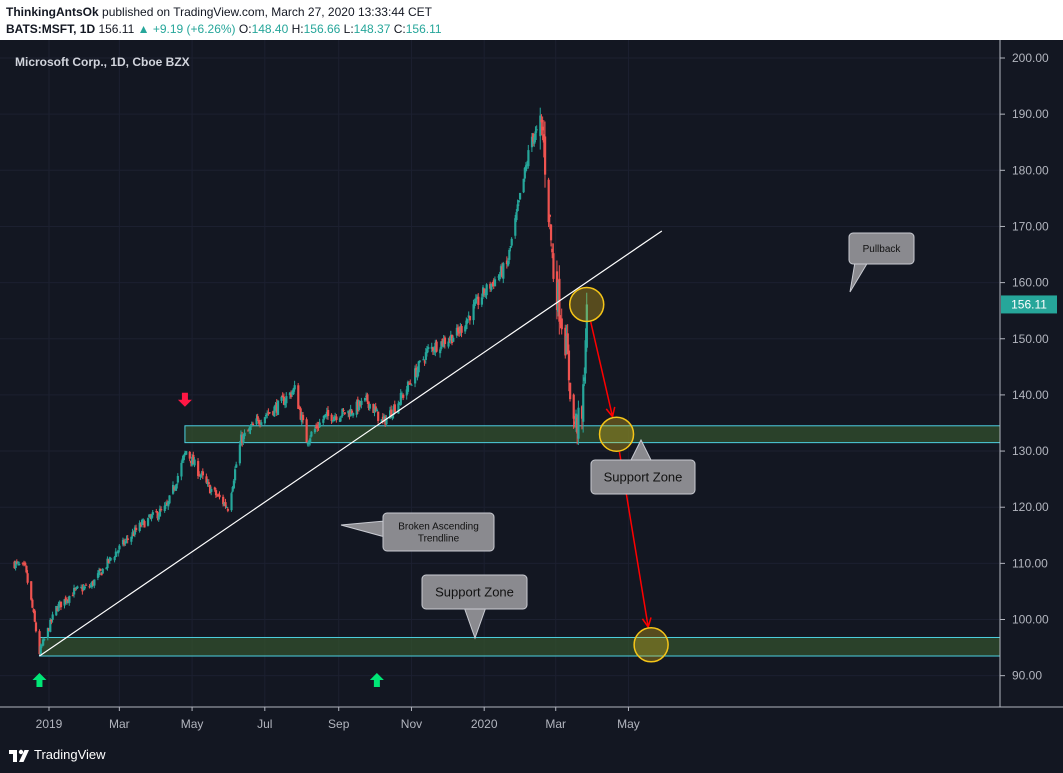  Describe the element at coordinates (881, 262) in the screenshot. I see `pullback-callout: Pullback` at that location.